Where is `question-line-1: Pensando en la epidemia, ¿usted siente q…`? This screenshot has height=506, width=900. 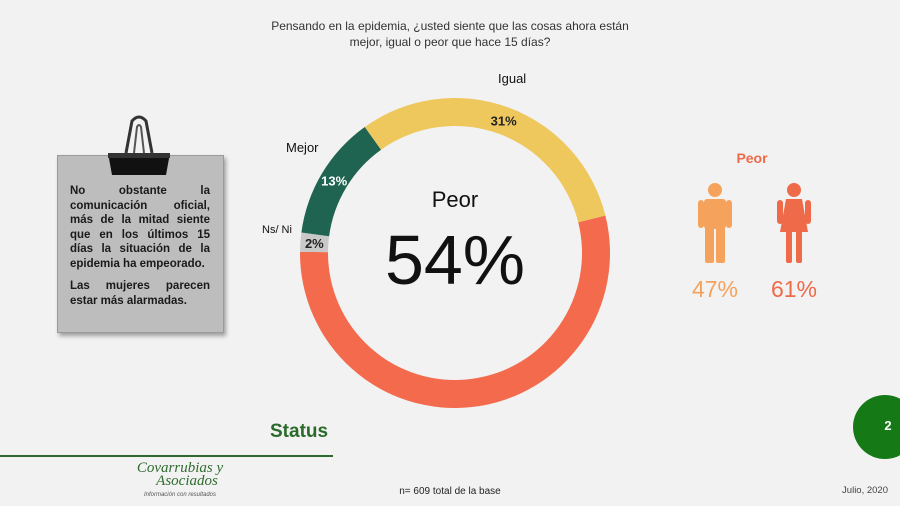 question-line-1: Pensando en la epidemia, ¿usted siente q… is located at coordinates (450, 26).